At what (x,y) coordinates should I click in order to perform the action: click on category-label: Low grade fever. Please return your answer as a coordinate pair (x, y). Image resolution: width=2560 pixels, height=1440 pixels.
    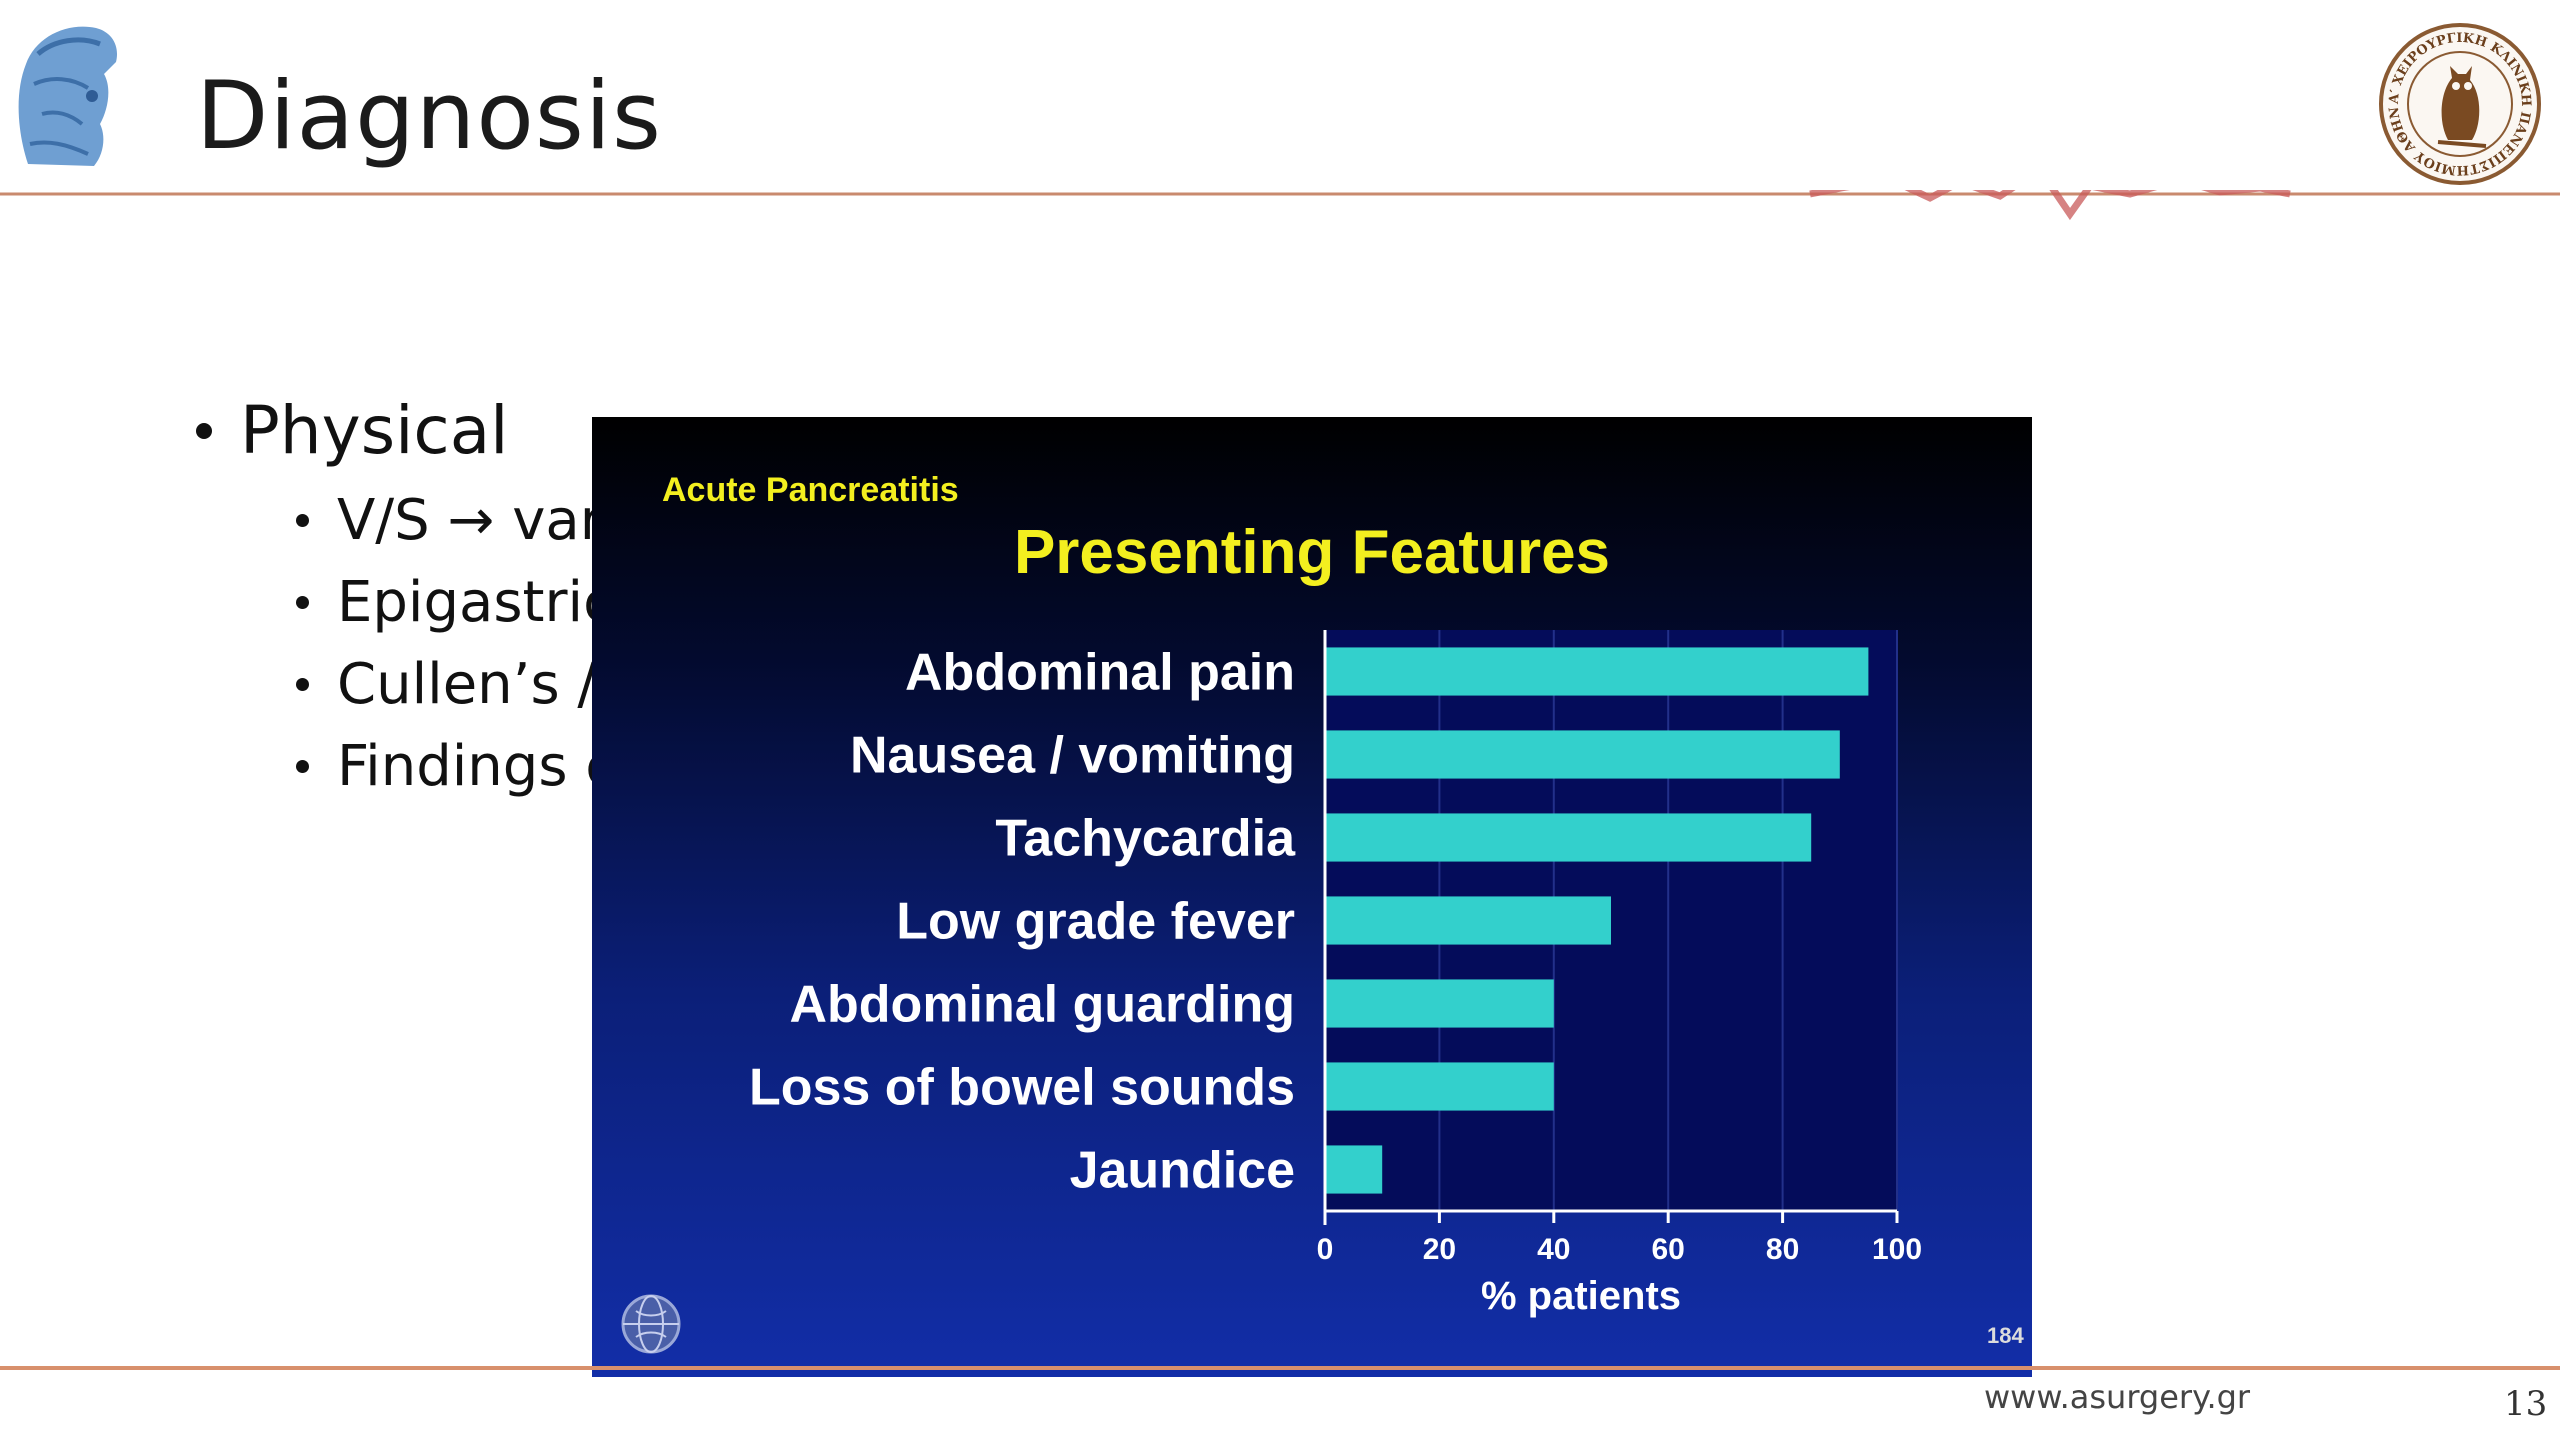
    Looking at the image, I should click on (1095, 922).